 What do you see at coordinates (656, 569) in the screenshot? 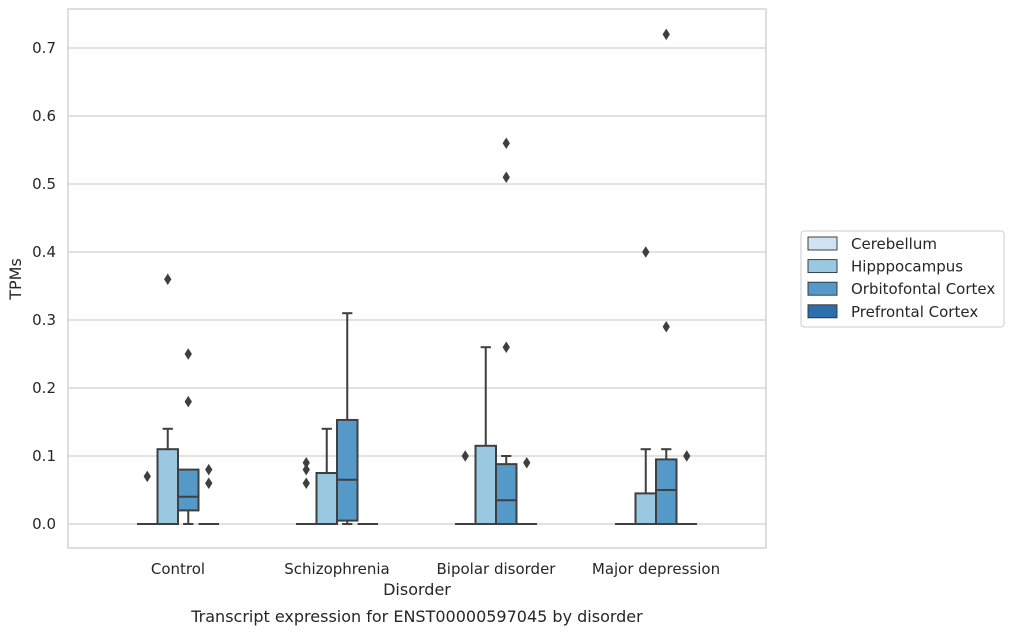
I see `x-tick-label: Major depression` at bounding box center [656, 569].